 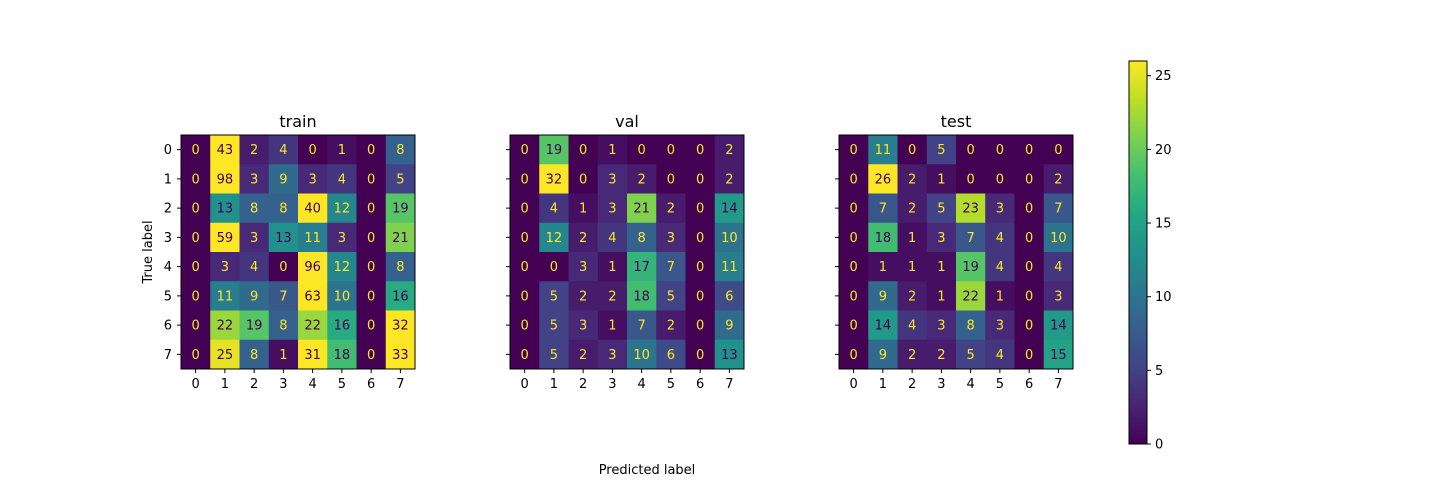 I want to click on panel-title: test, so click(x=956, y=121).